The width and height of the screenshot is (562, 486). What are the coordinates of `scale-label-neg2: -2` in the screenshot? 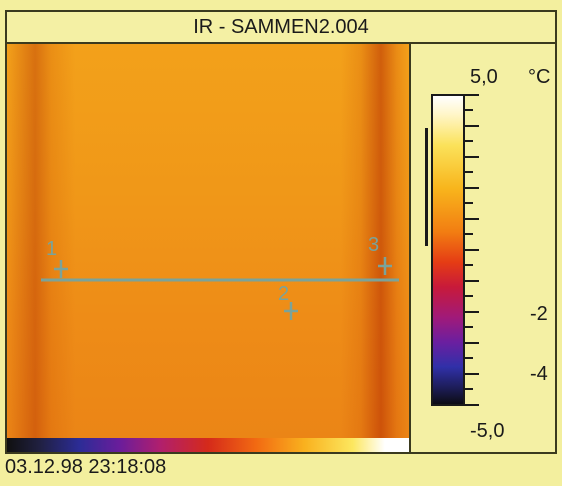 It's located at (539, 314).